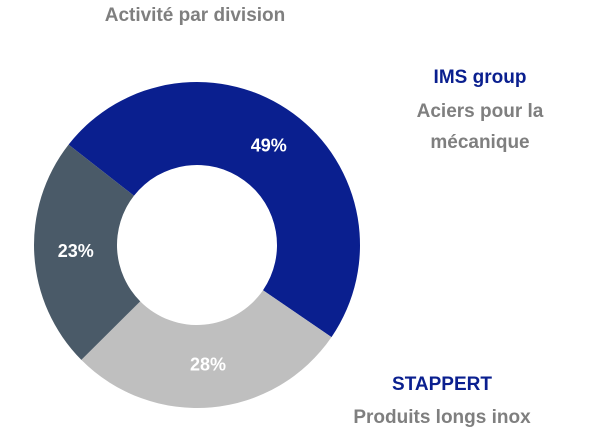 The width and height of the screenshot is (595, 446). I want to click on category-description: Produits longs inox, so click(442, 417).